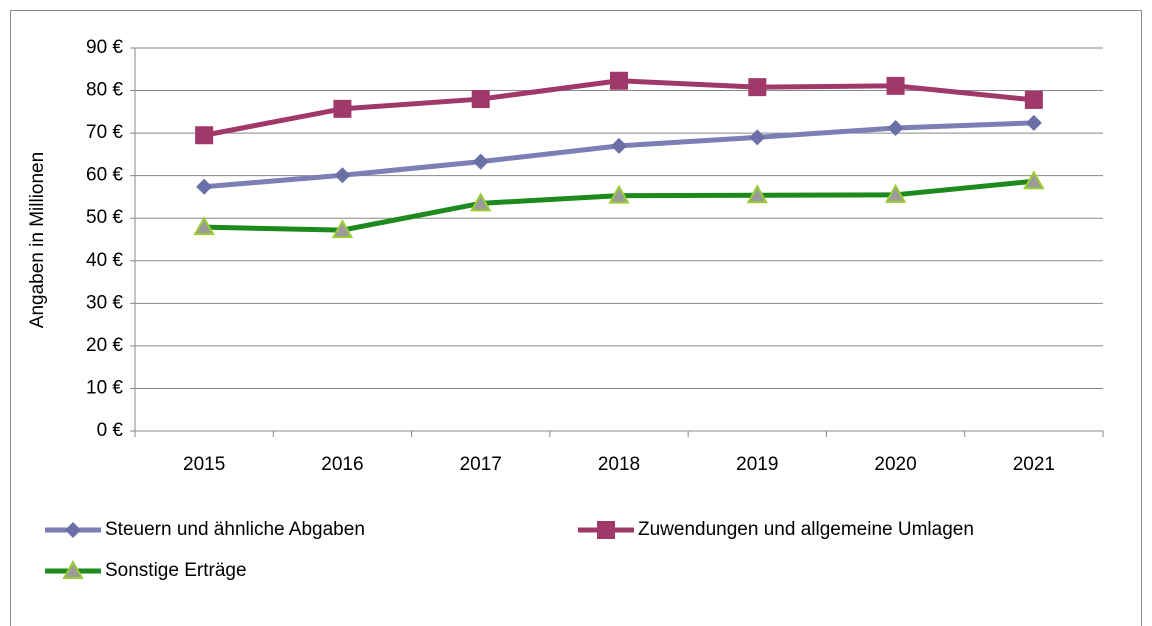  Describe the element at coordinates (618, 155) in the screenshot. I see `series-line` at that location.